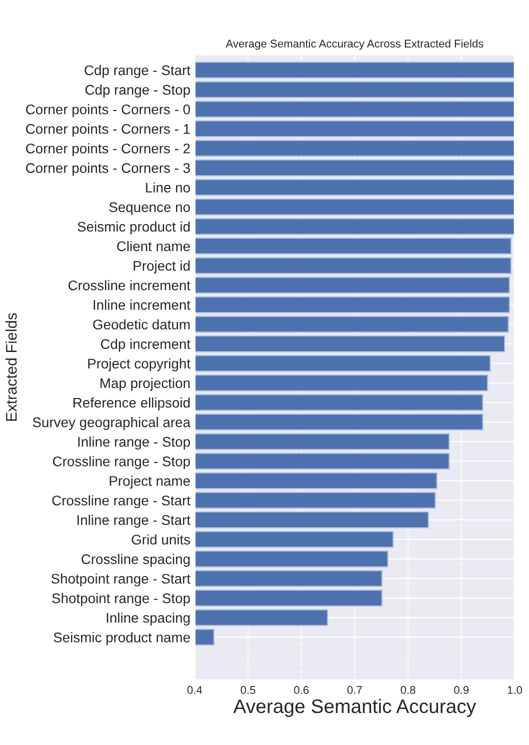  Describe the element at coordinates (168, 187) in the screenshot. I see `y-tick-label: Line no` at that location.